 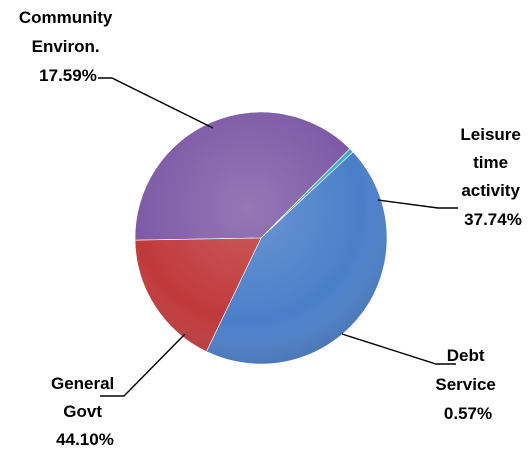 What do you see at coordinates (467, 384) in the screenshot?
I see `slice-label-debt-service: Debt Service 0.57%` at bounding box center [467, 384].